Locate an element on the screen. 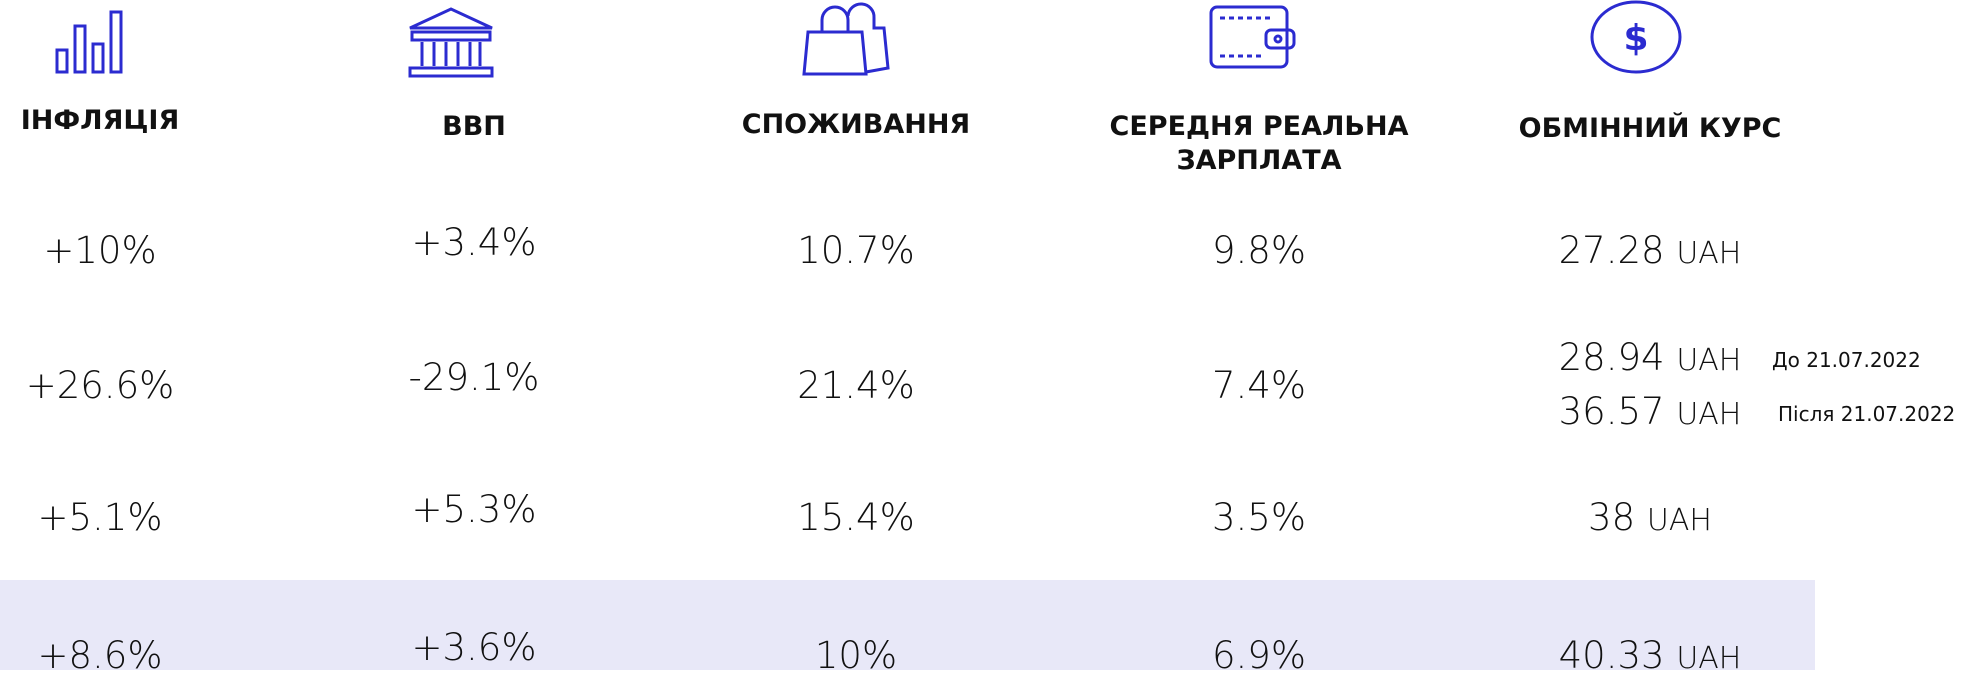 This screenshot has width=1988, height=681. cell-value: +3.6% is located at coordinates (474, 647).